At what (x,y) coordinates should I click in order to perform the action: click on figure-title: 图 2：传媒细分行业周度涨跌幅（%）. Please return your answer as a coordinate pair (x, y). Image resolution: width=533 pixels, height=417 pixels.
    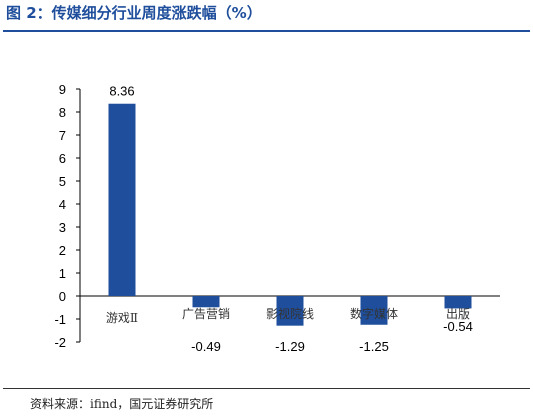
    Looking at the image, I should click on (134, 13).